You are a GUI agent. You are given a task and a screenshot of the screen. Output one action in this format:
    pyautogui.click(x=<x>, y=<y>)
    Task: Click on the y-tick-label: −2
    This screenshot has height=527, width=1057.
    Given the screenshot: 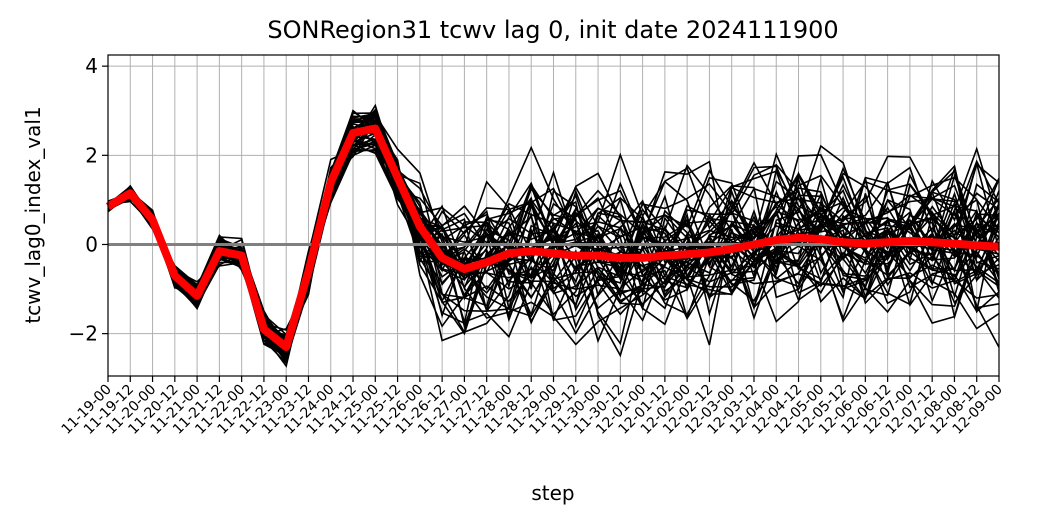 What is the action you would take?
    pyautogui.click(x=83, y=334)
    